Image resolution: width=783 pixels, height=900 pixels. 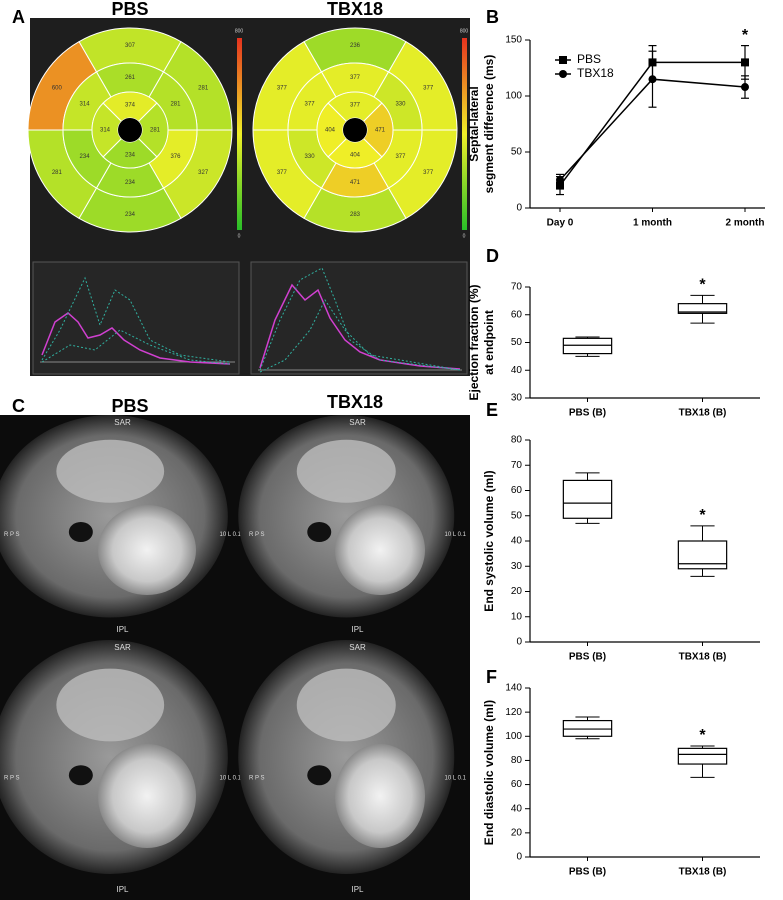 I want to click on y-tick-label: 60, so click(x=517, y=314).